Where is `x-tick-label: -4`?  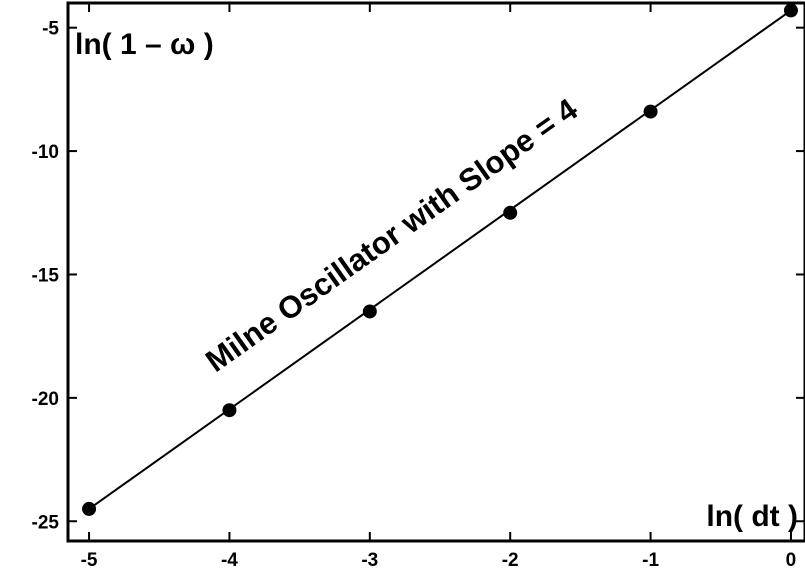 x-tick-label: -4 is located at coordinates (229, 559).